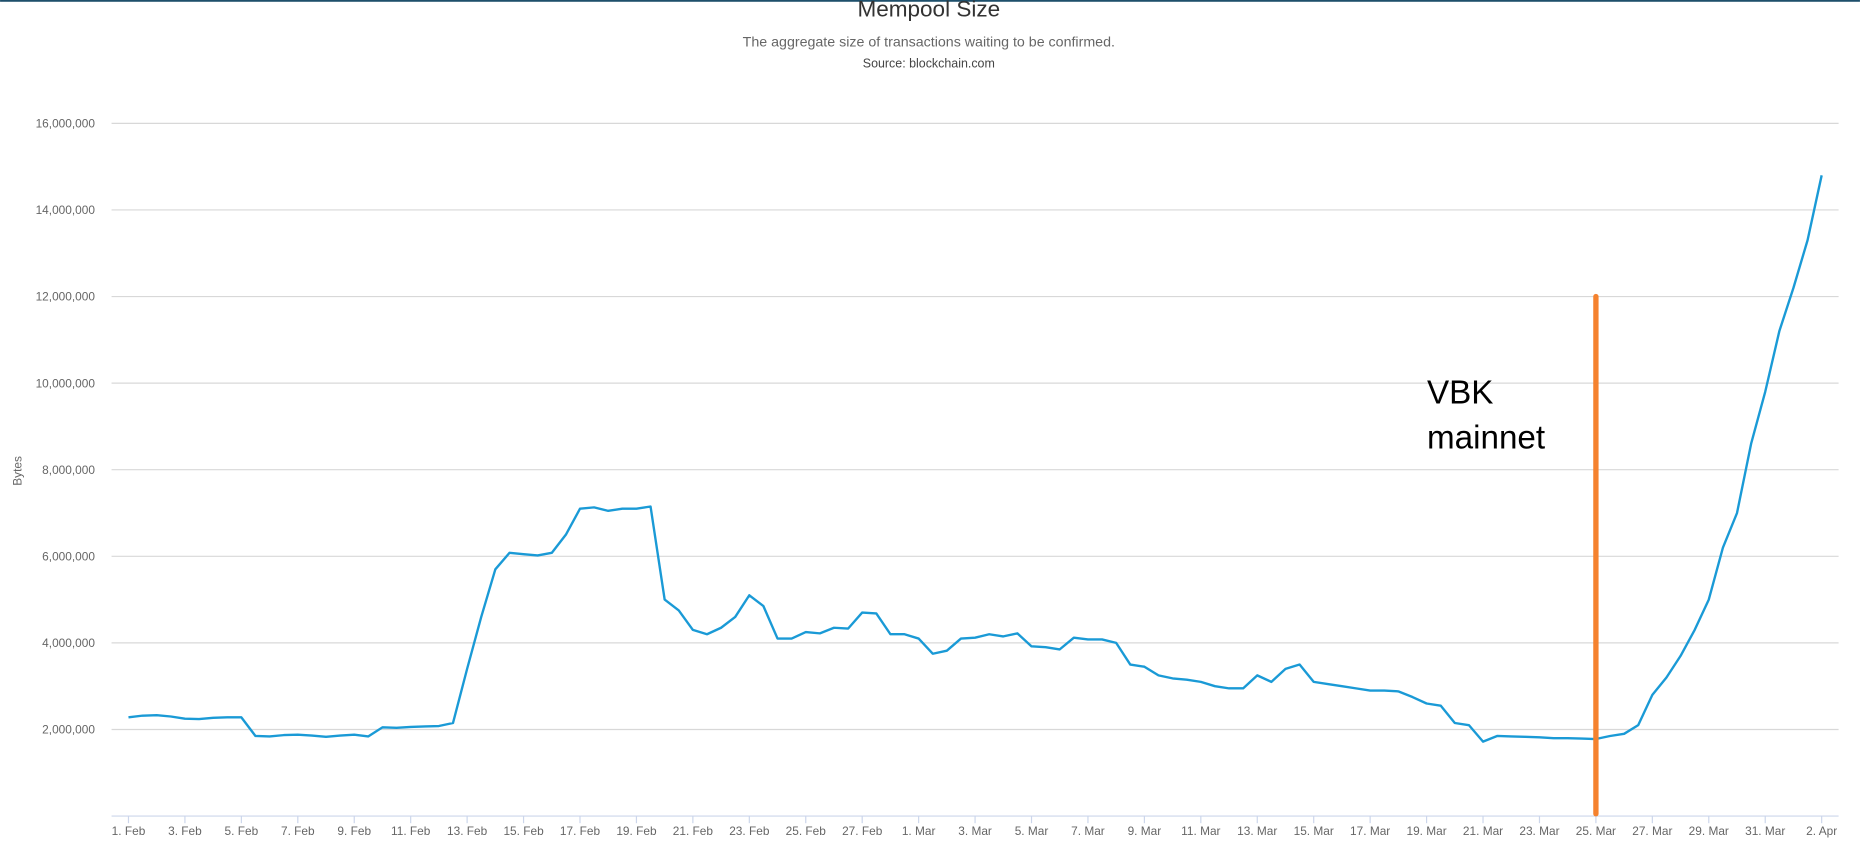 This screenshot has height=850, width=1860. I want to click on x-tick-label: 5. Mar, so click(1032, 831).